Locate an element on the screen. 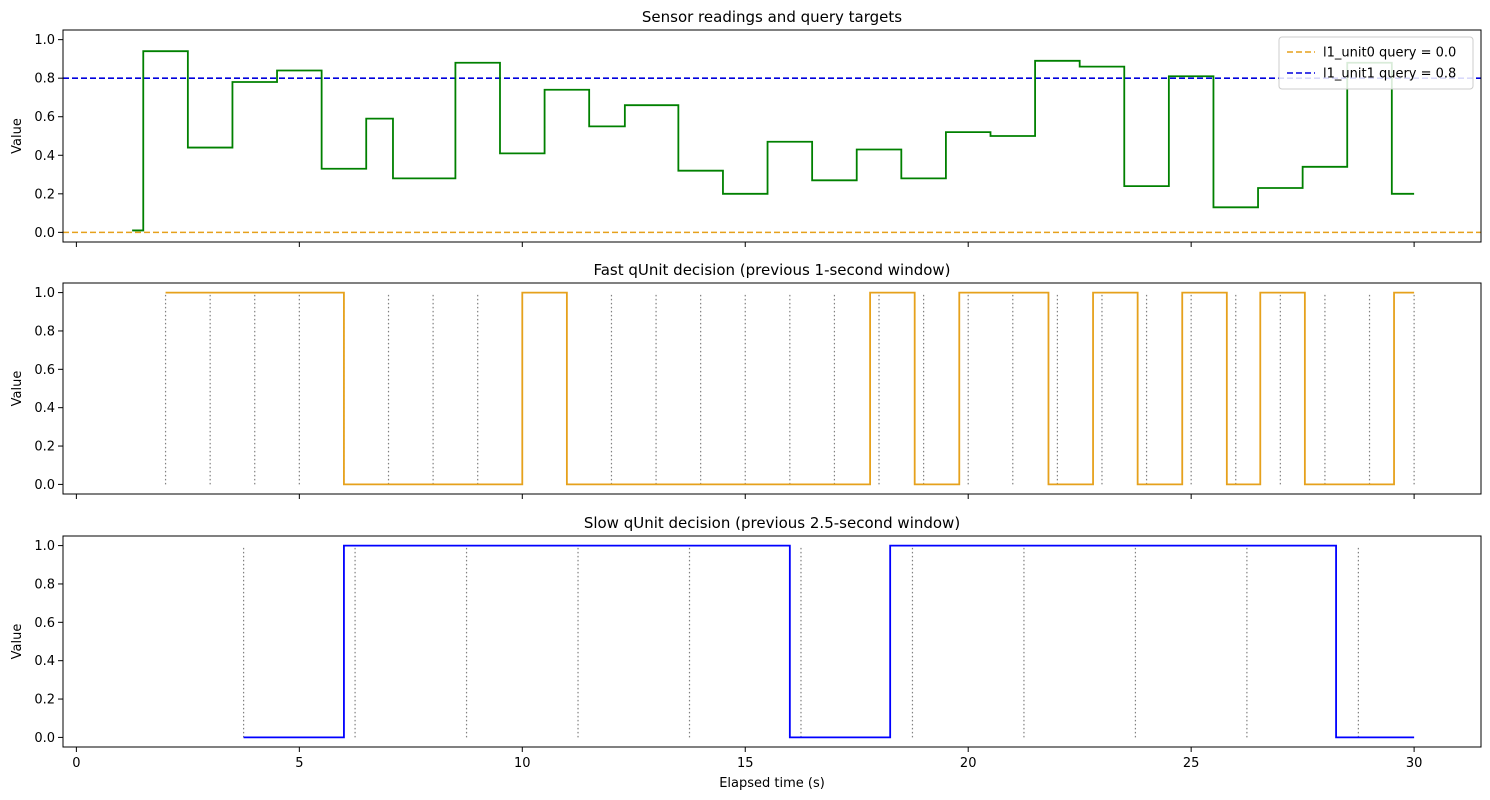 Image resolution: width=1490 pixels, height=800 pixels. x-tick-label: 30 is located at coordinates (1414, 763).